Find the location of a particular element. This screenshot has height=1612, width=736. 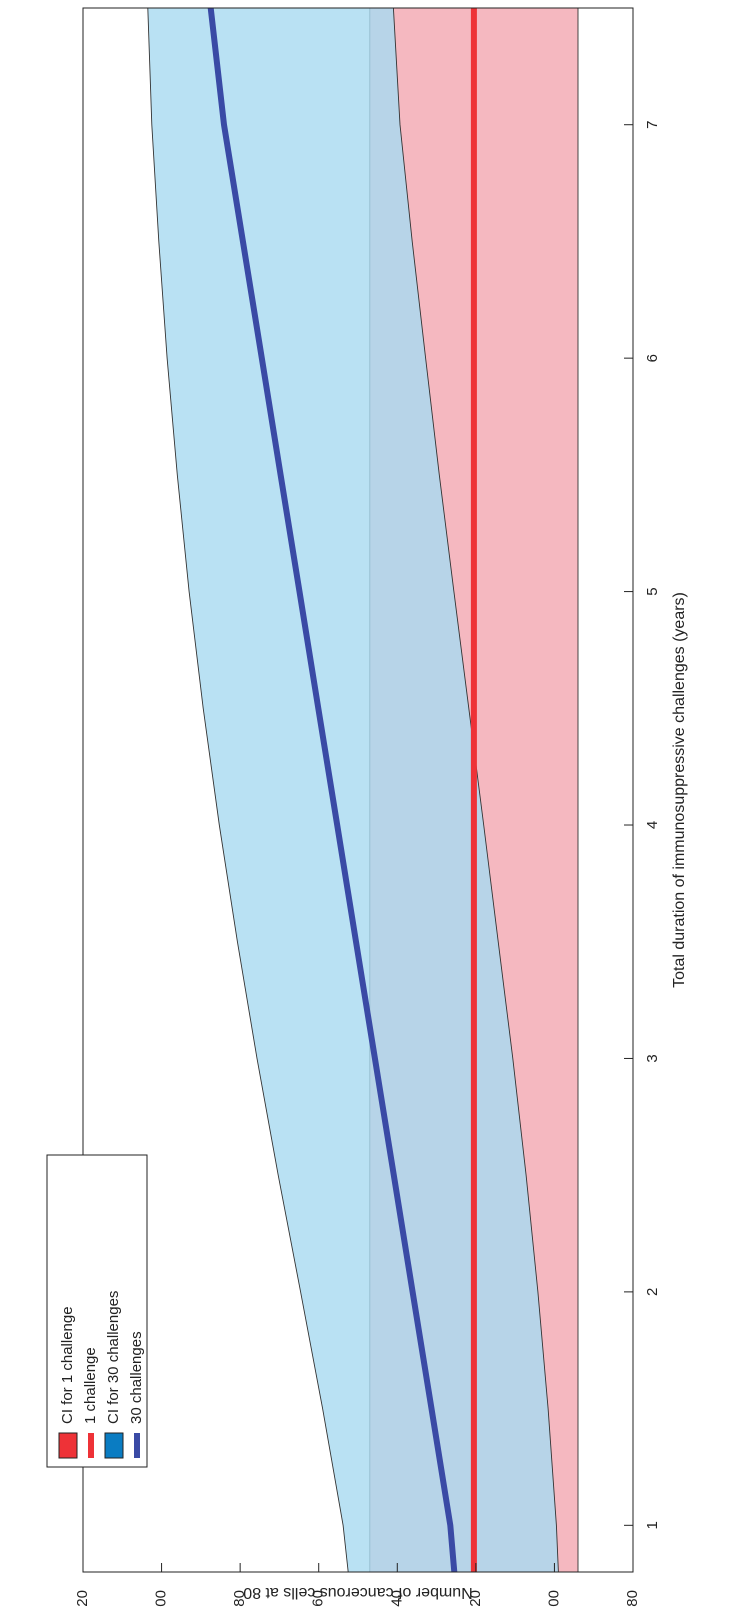

legend-label: 1 challenge is located at coordinates (90, 1385).